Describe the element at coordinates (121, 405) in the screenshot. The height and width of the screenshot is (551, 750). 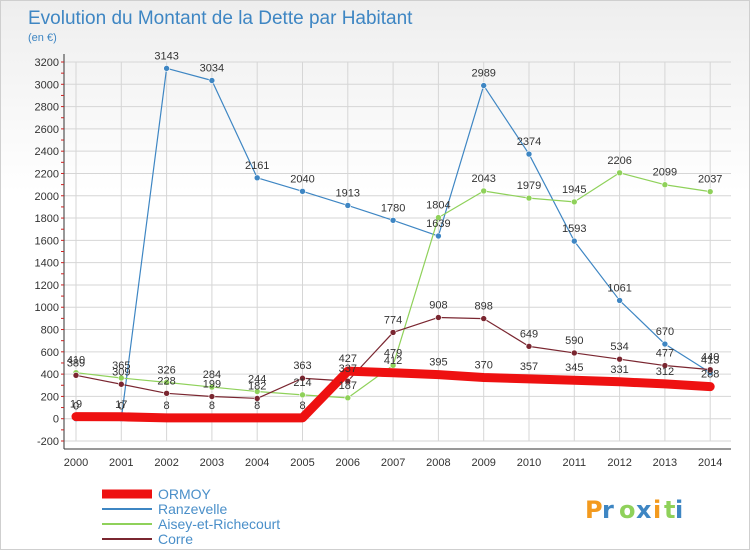
I see `data-label-ormoy: 17` at that location.